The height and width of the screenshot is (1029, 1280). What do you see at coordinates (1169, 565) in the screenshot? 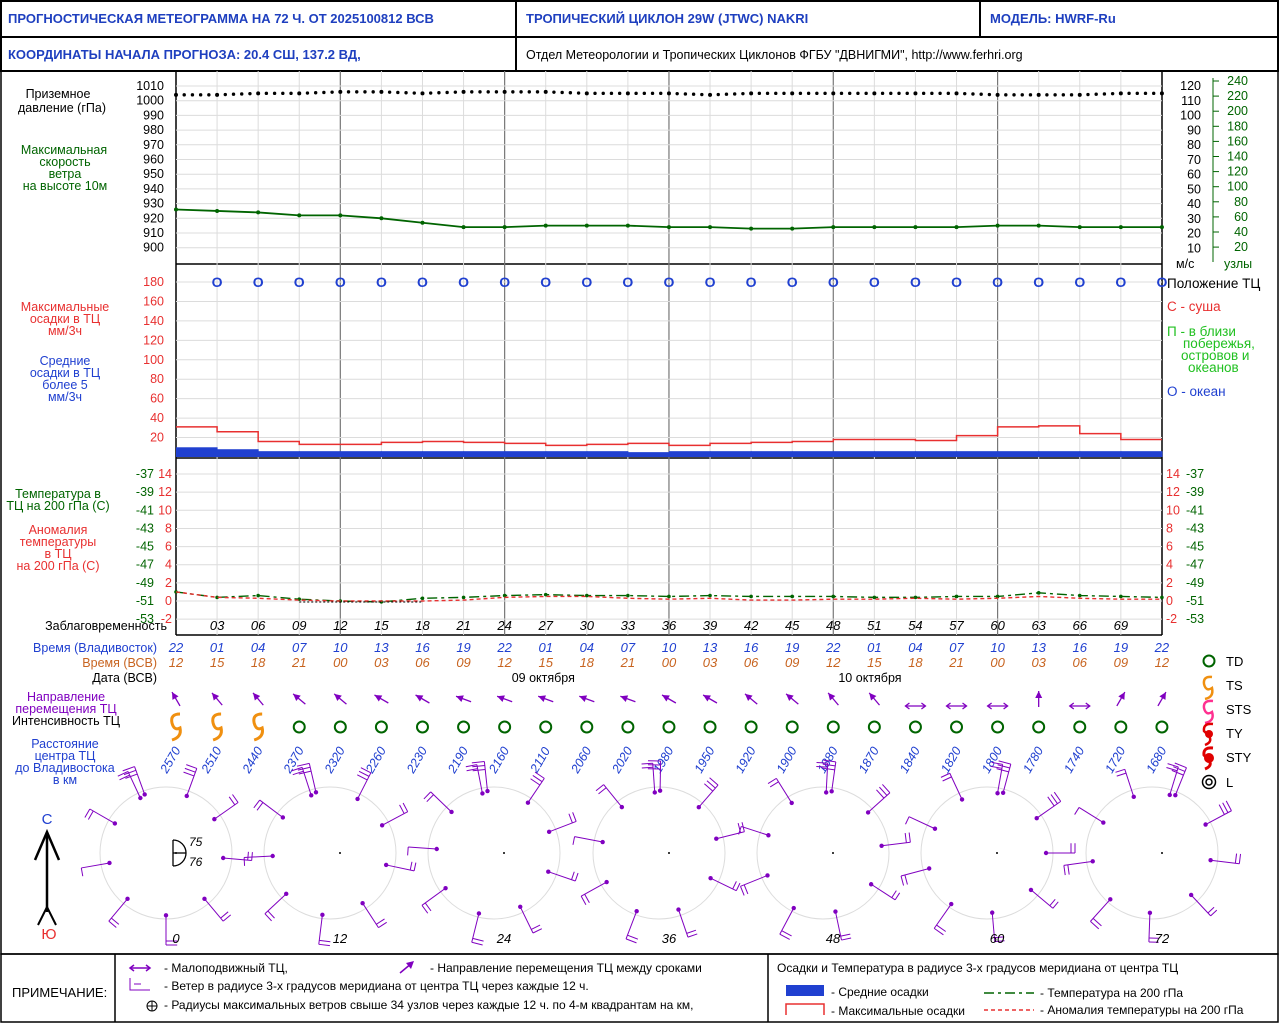
I see `anom-tick-right: 4` at bounding box center [1169, 565].